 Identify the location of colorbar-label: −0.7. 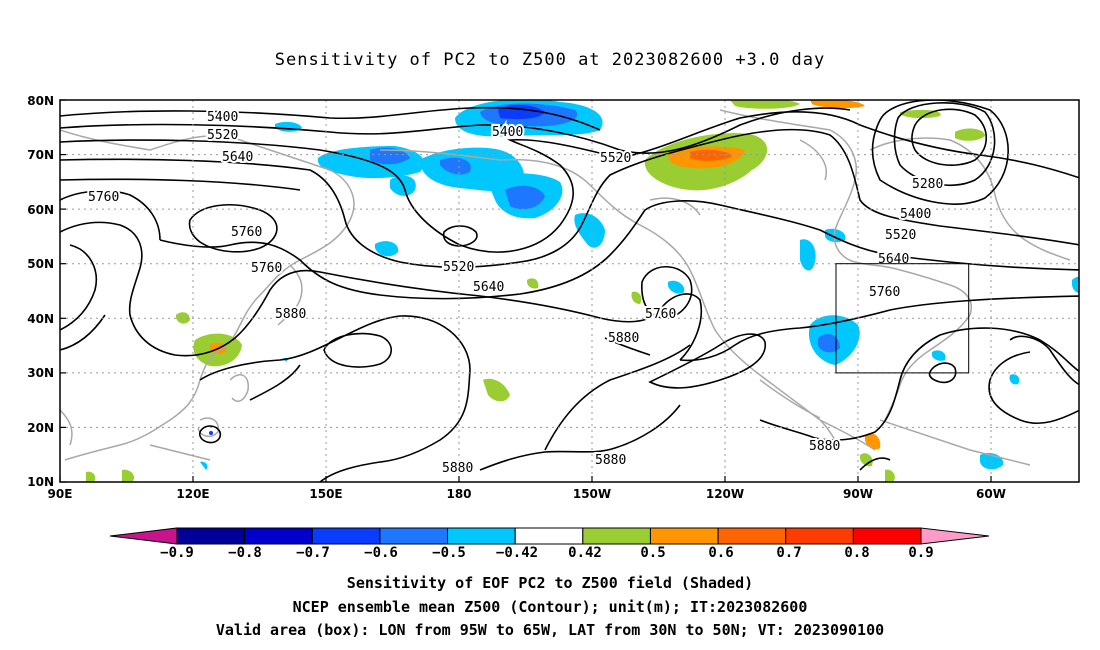
(313, 553).